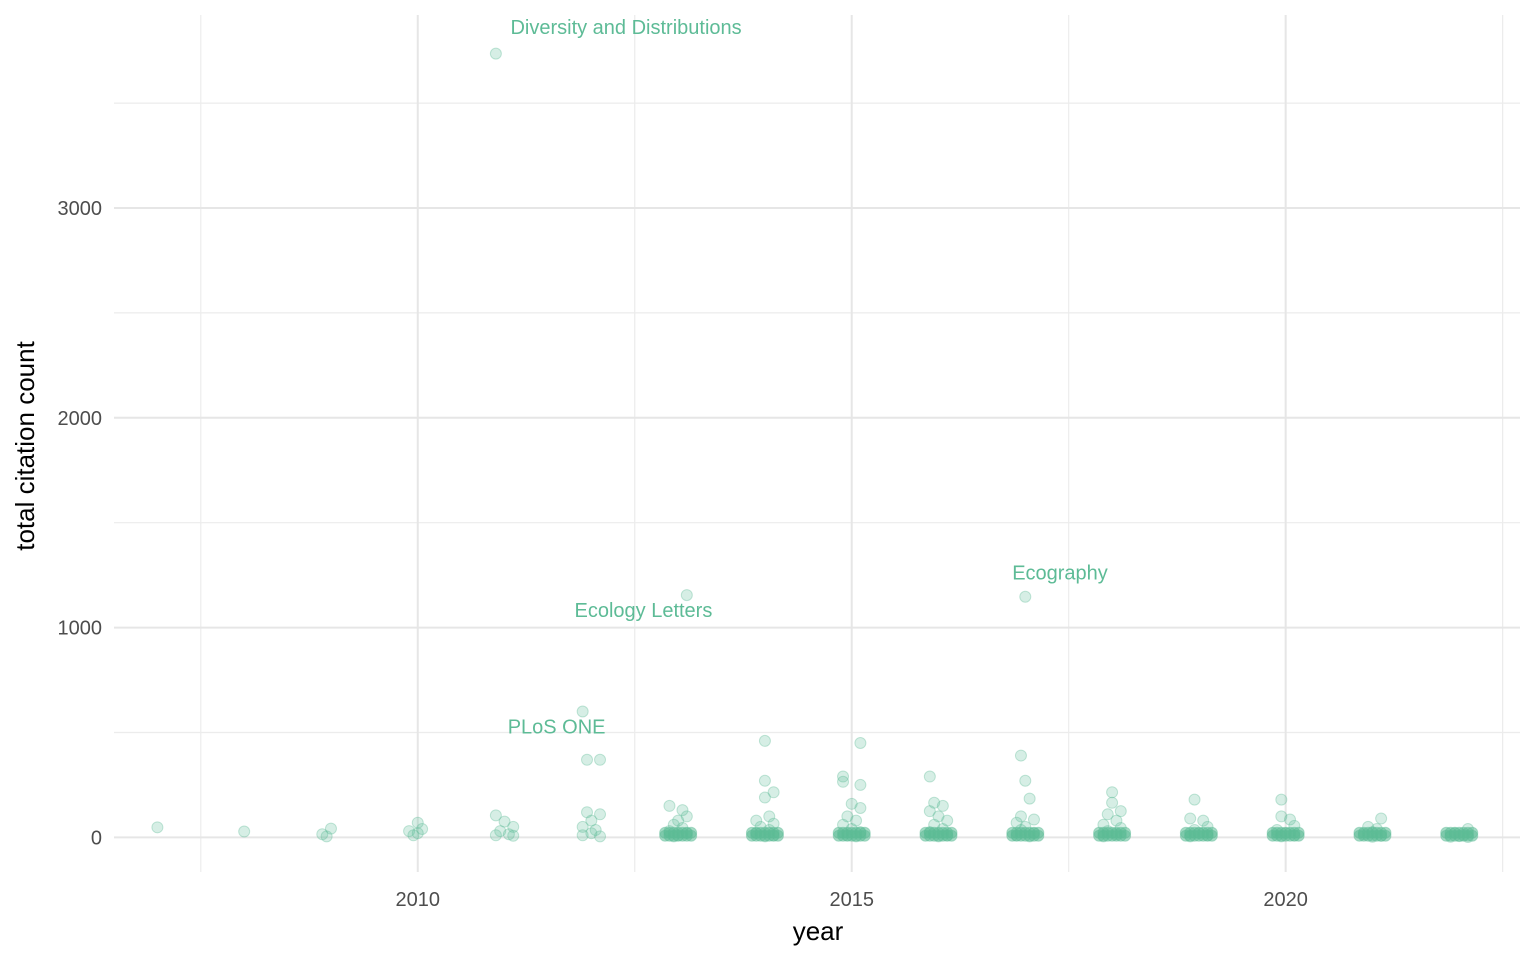  I want to click on annotation-label: Ecology Letters, so click(643, 611).